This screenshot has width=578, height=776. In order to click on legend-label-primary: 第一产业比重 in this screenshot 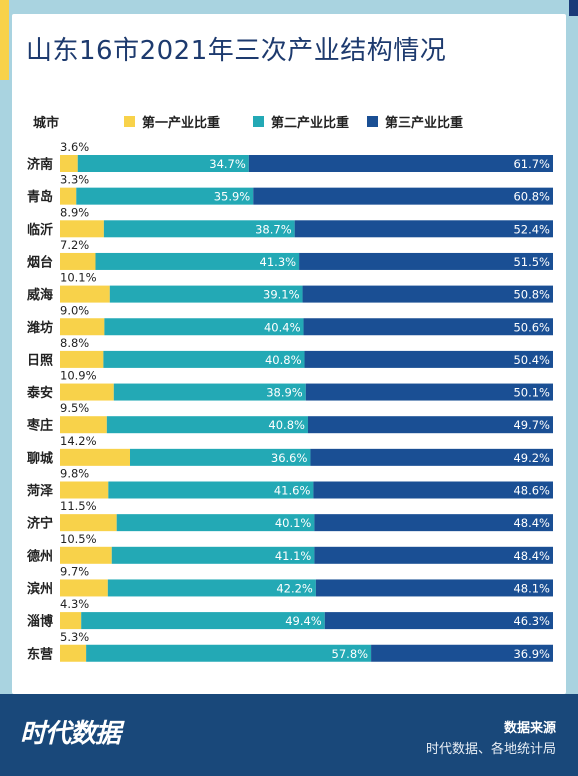, I will do `click(181, 123)`.